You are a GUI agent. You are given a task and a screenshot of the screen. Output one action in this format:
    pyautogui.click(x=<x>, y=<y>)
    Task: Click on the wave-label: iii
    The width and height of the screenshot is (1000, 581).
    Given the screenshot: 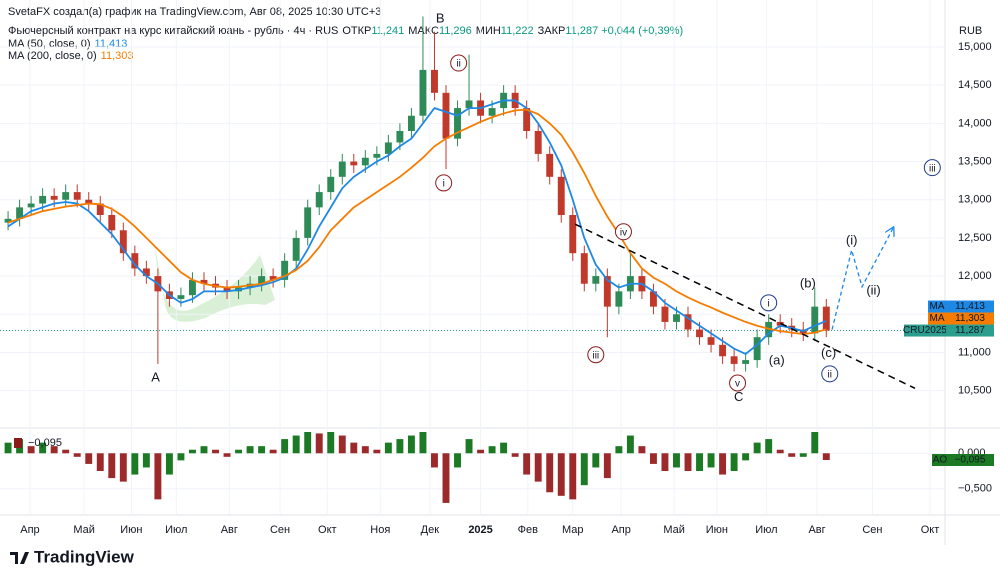 What is the action you would take?
    pyautogui.click(x=932, y=168)
    